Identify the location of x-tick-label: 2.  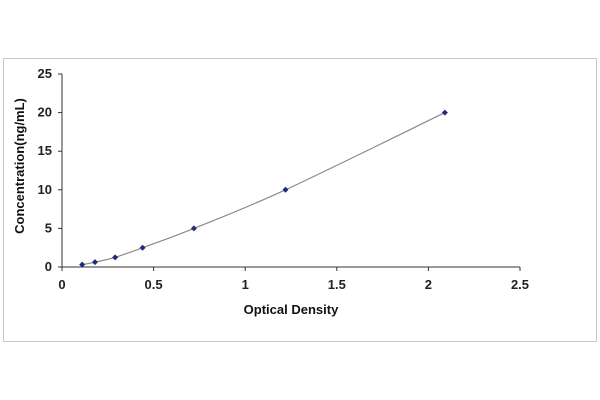
(428, 284).